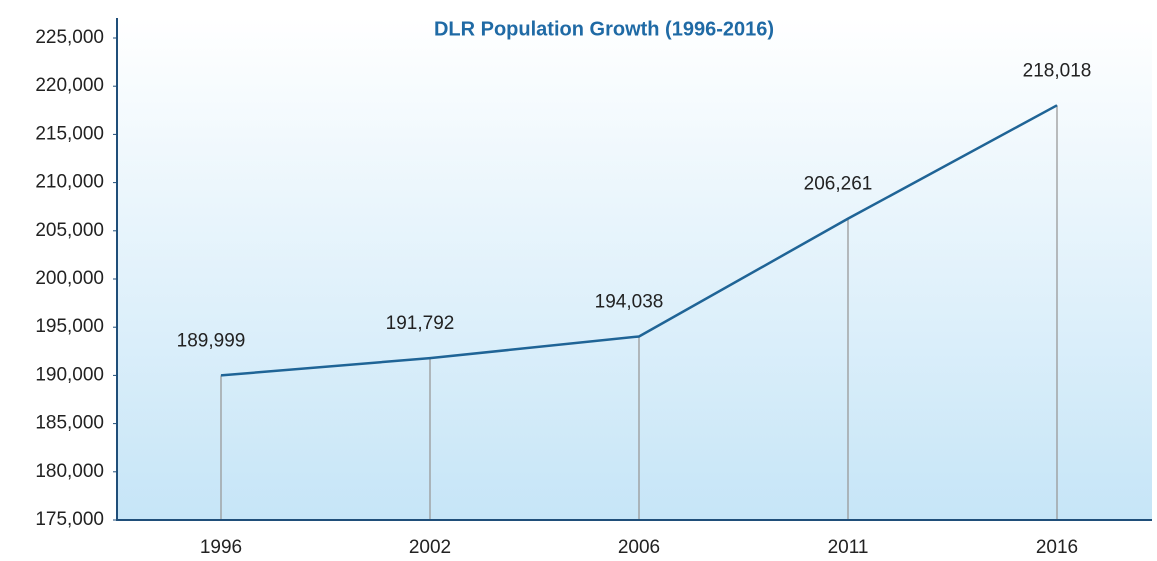 The height and width of the screenshot is (561, 1157). I want to click on x-tick-label: 2011, so click(848, 547).